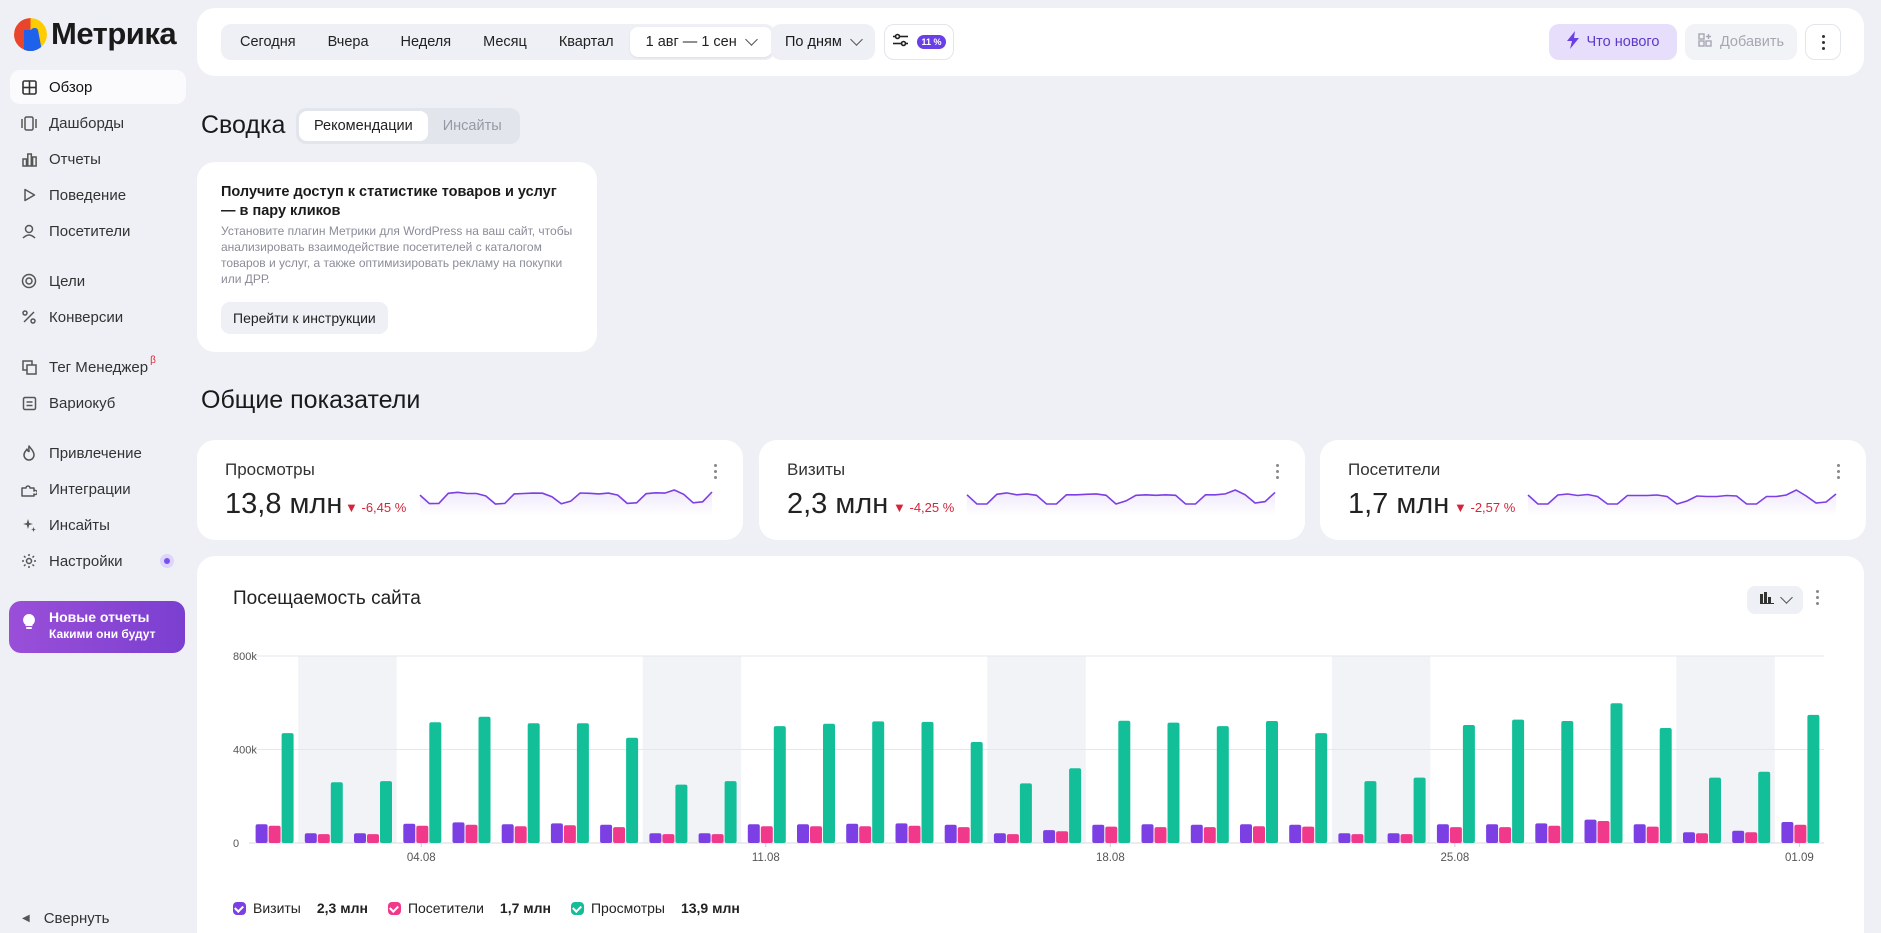 The image size is (1881, 933). Describe the element at coordinates (421, 858) in the screenshot. I see `x-tick-label: 04.08` at that location.